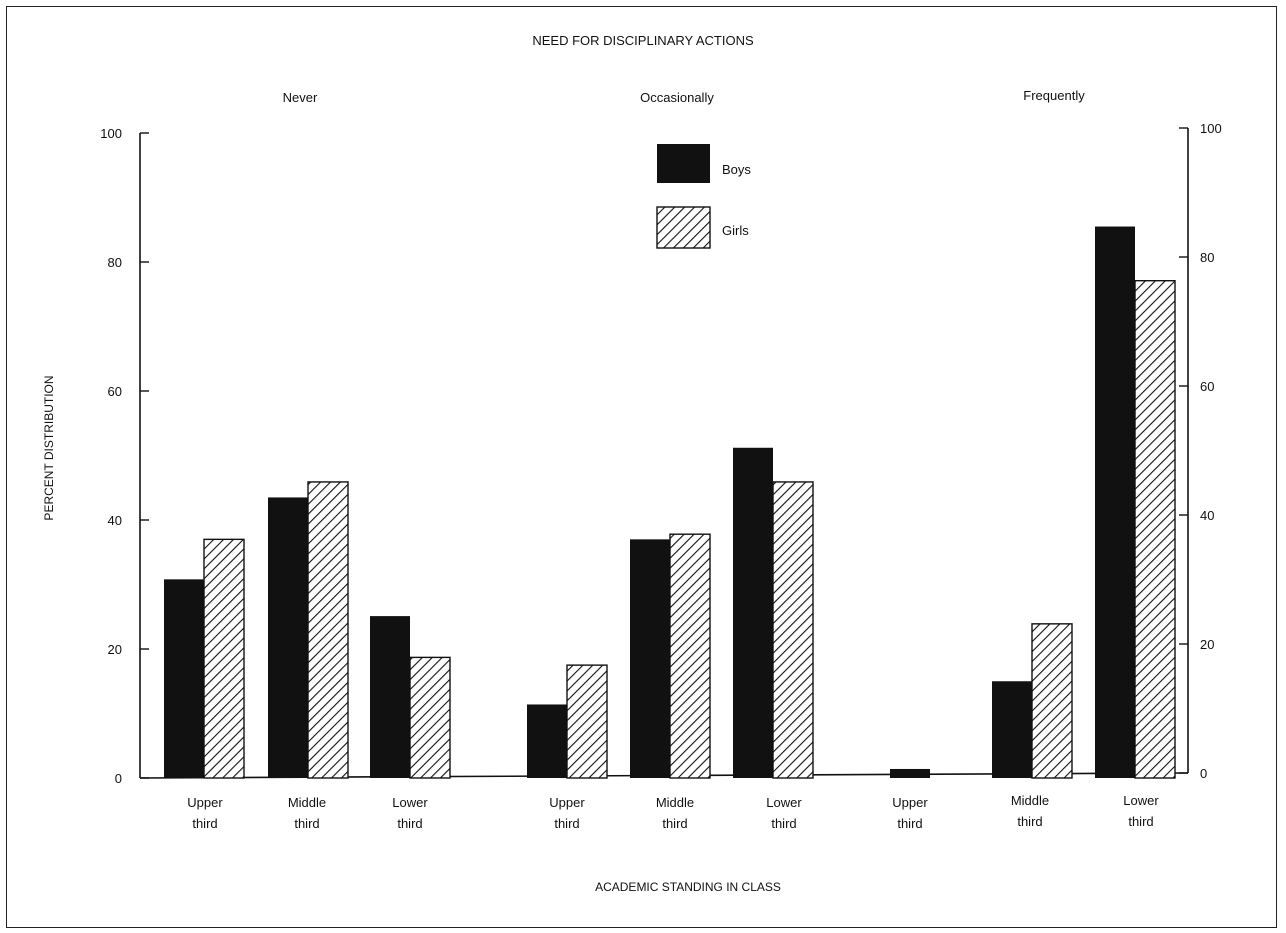  What do you see at coordinates (677, 97) in the screenshot?
I see `group-label-occasionally: Occasionally` at bounding box center [677, 97].